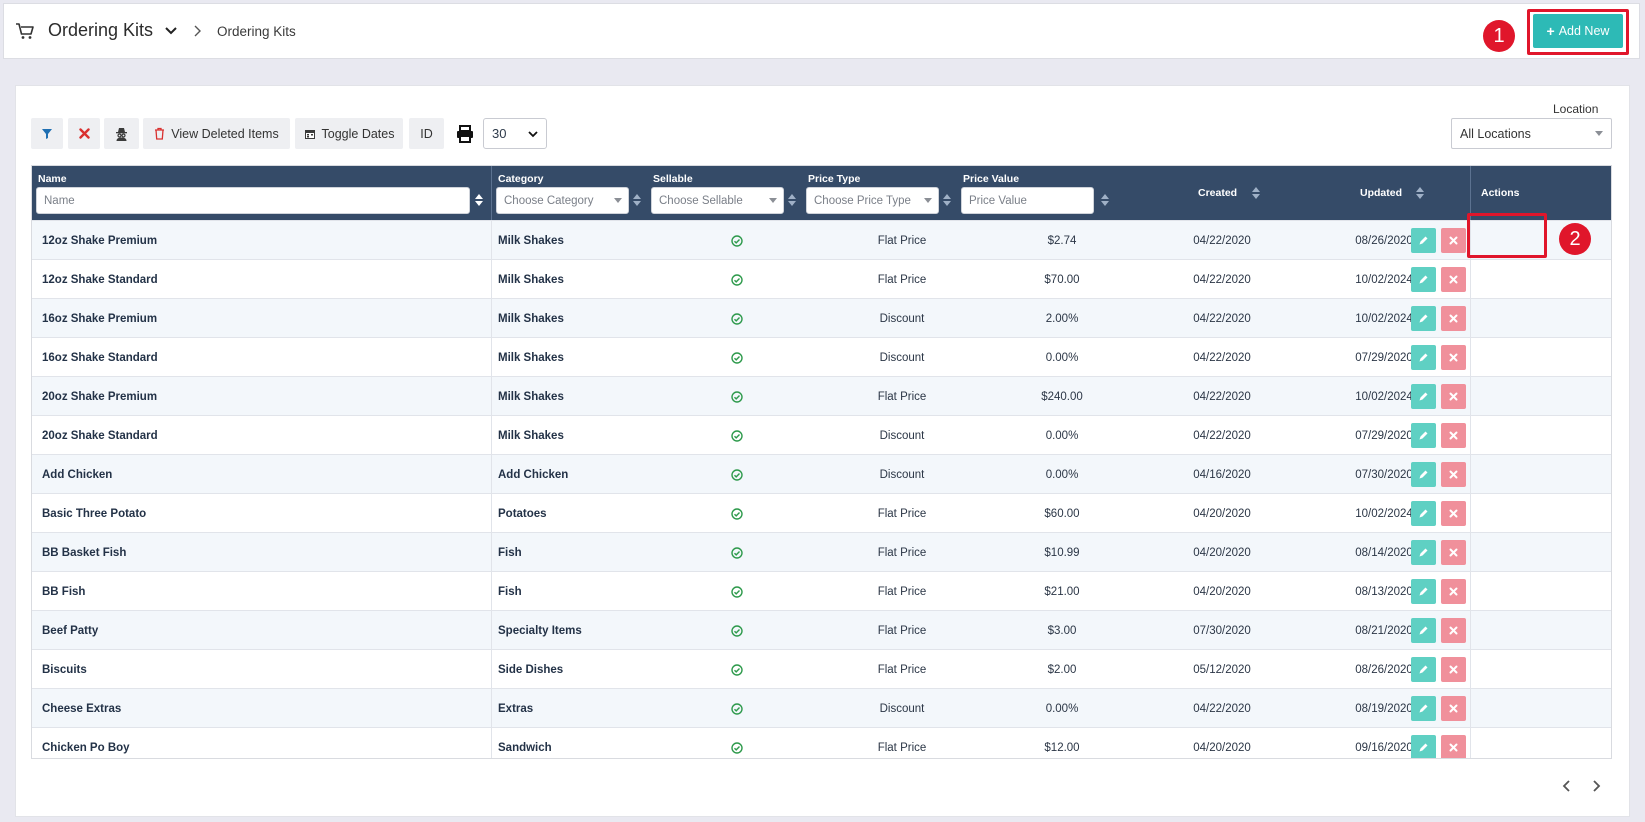  Describe the element at coordinates (1027, 200) in the screenshot. I see `price-value-filter-input: Price Value` at that location.